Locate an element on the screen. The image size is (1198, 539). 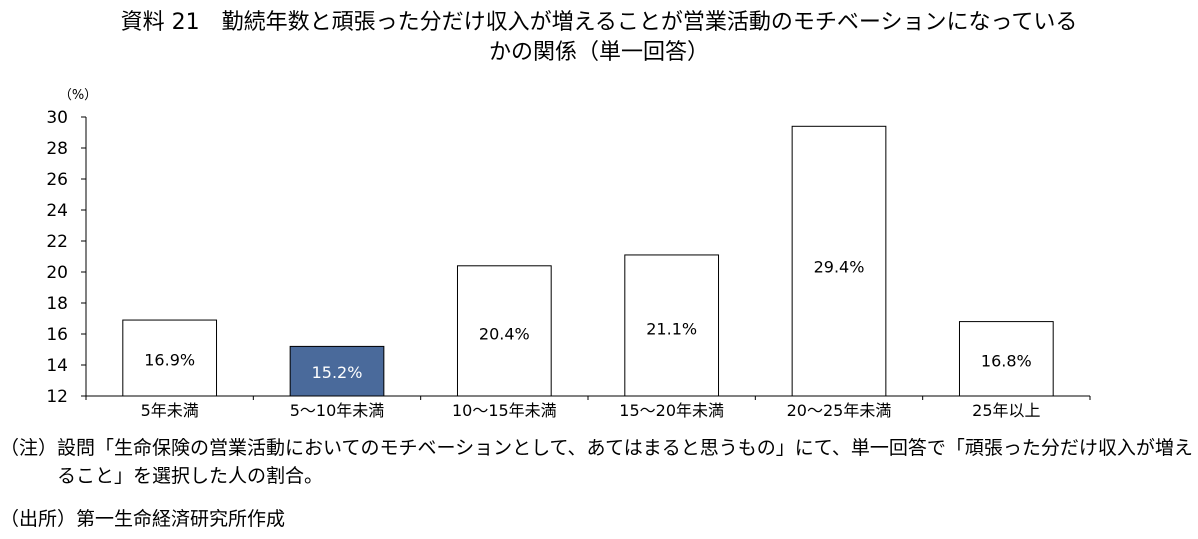
y-tick-label: 28 is located at coordinates (57, 149).